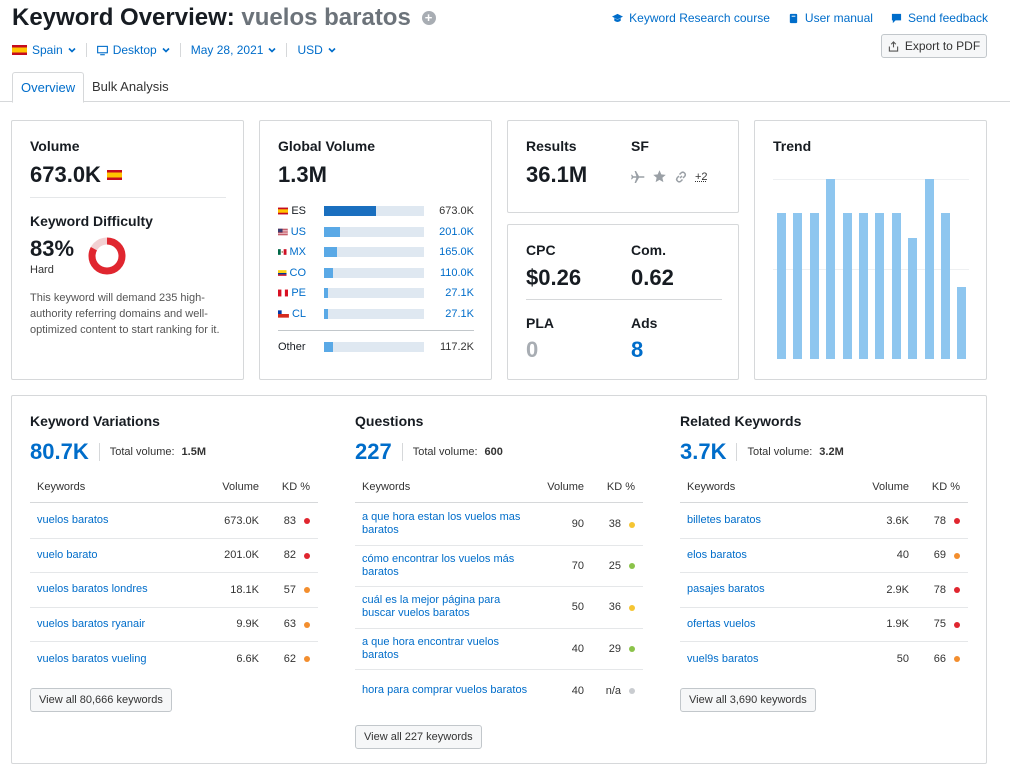 The width and height of the screenshot is (1010, 769). Describe the element at coordinates (445, 452) in the screenshot. I see `total-volume-label: Total volume:` at that location.